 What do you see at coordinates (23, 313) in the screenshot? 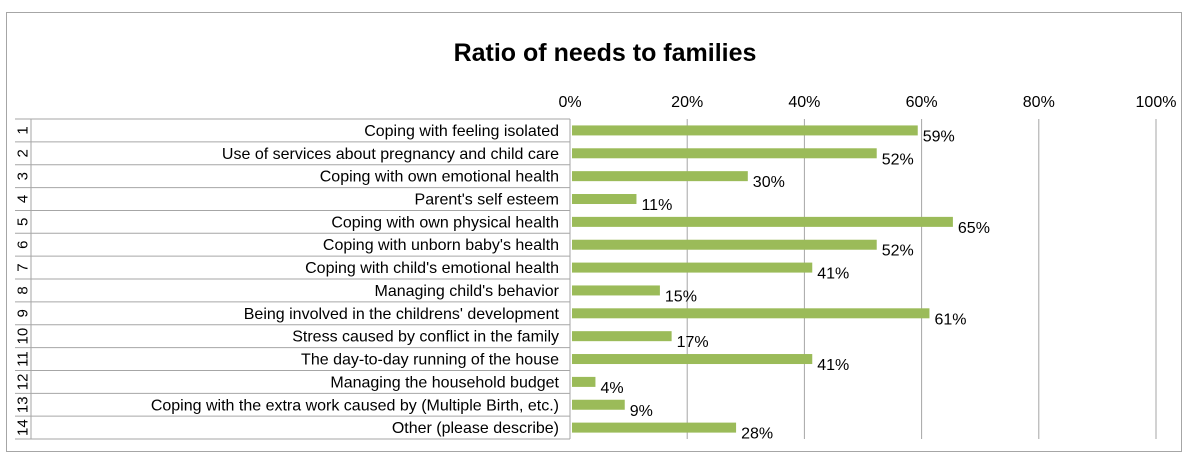
I see `row-number: 9` at bounding box center [23, 313].